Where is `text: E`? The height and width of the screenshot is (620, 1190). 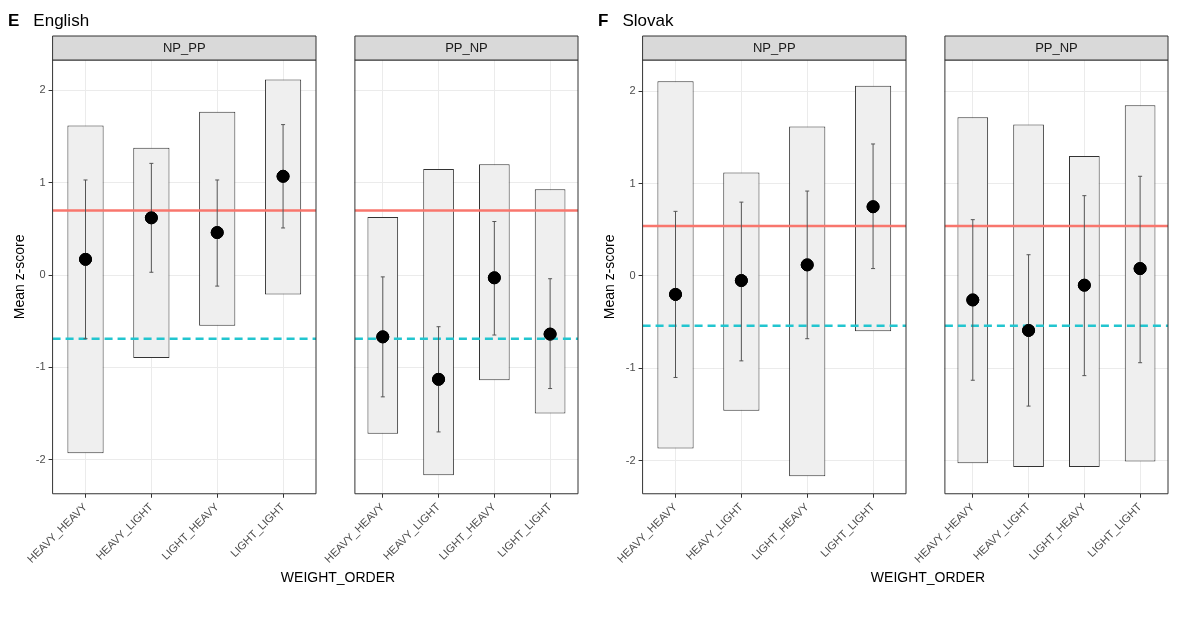 text: E is located at coordinates (14, 21).